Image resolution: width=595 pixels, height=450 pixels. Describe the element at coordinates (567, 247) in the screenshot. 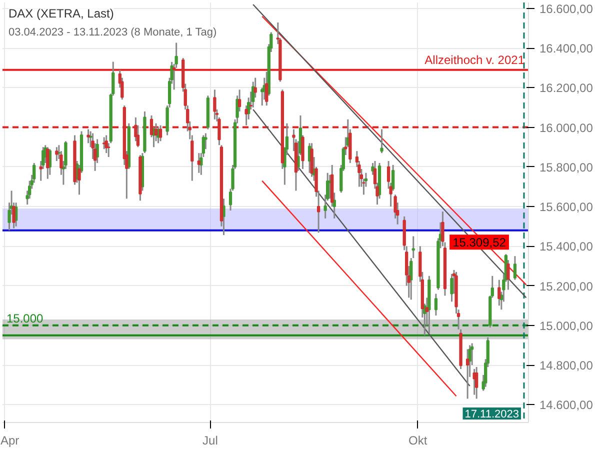

I see `y-tick-label: 15.400,00` at that location.